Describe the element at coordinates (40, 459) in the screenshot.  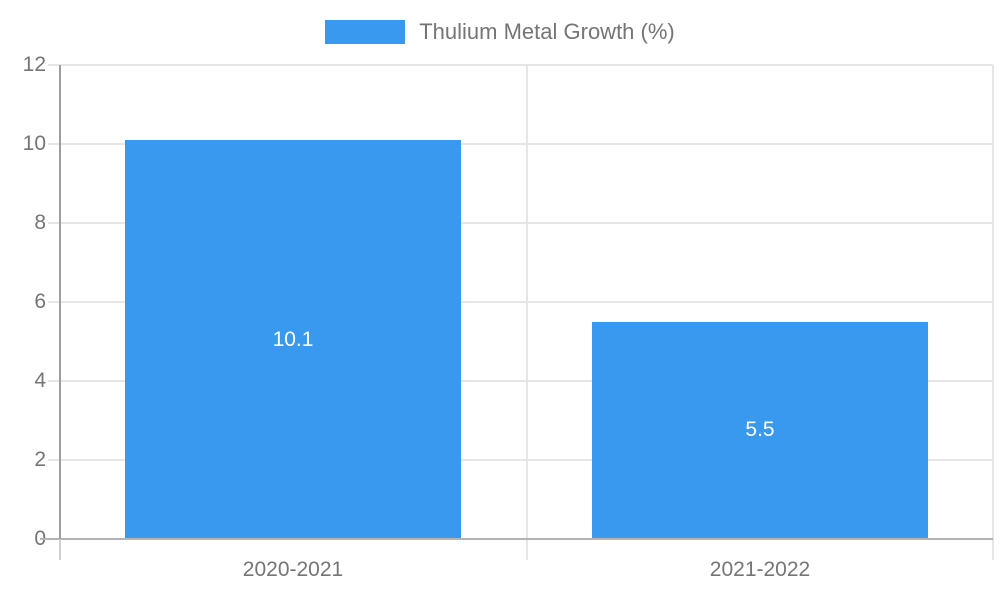
I see `y-tick-label: 2` at that location.